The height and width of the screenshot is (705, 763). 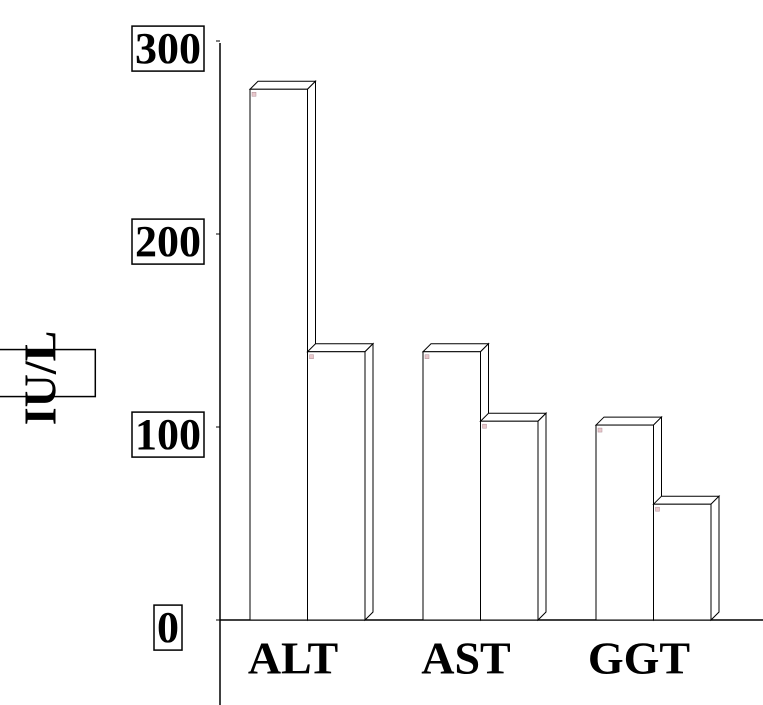 What do you see at coordinates (639, 658) in the screenshot?
I see `x-tick-label: GGT` at bounding box center [639, 658].